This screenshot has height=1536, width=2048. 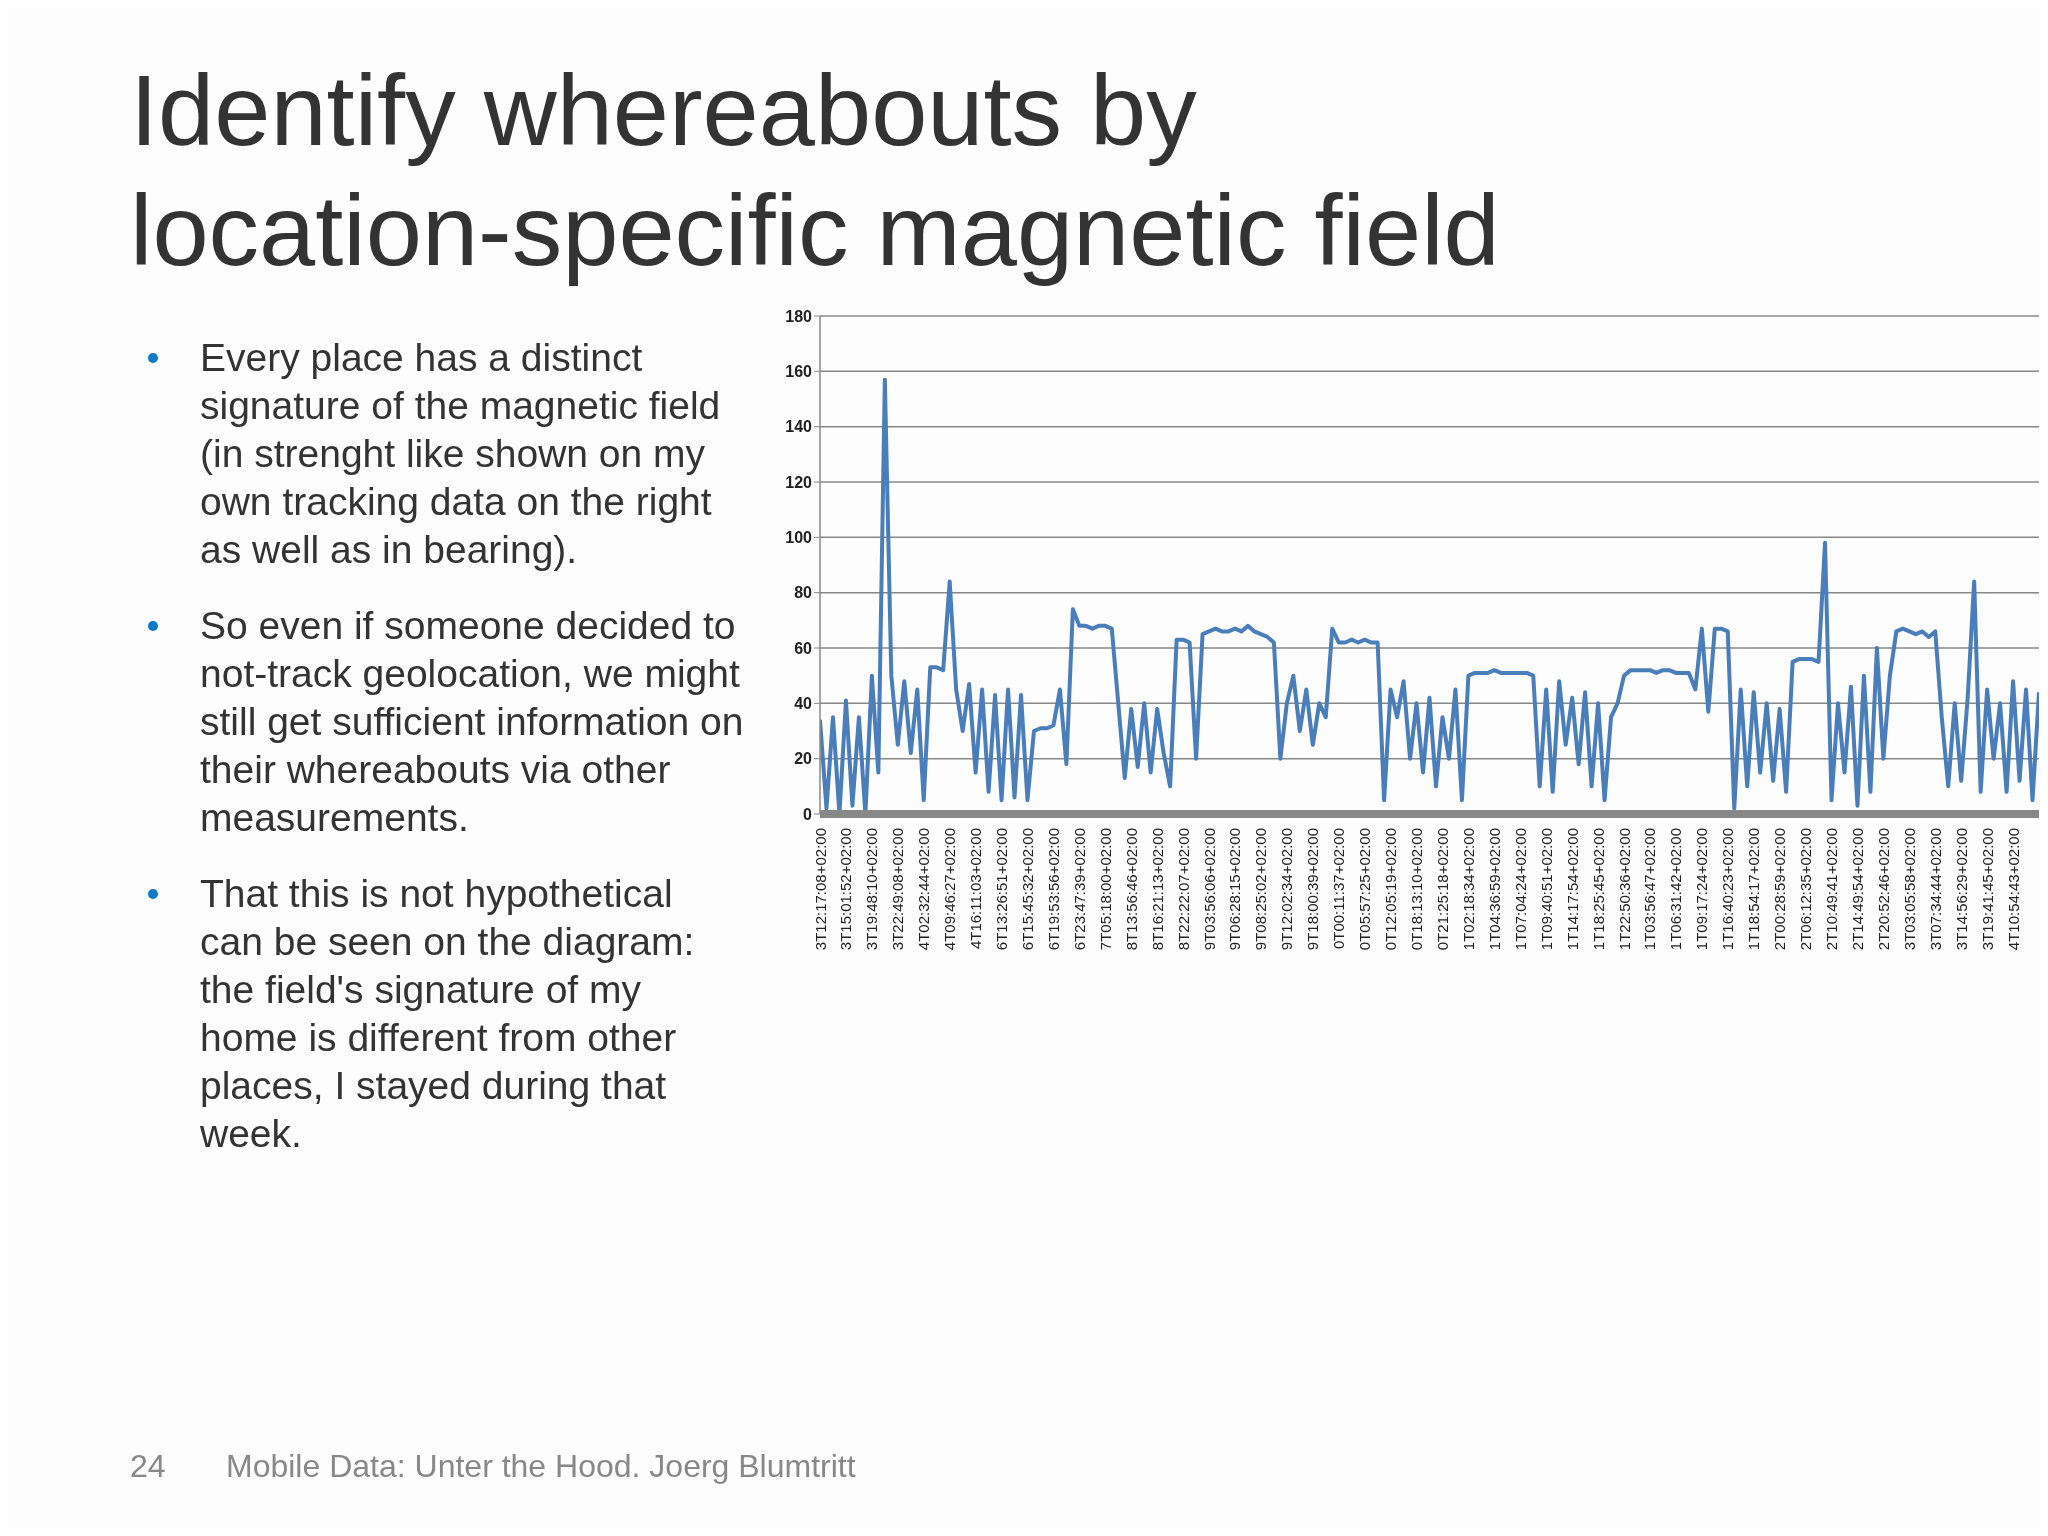 I want to click on x-tick-label: 8T16:21:13+02:00, so click(x=1157, y=889).